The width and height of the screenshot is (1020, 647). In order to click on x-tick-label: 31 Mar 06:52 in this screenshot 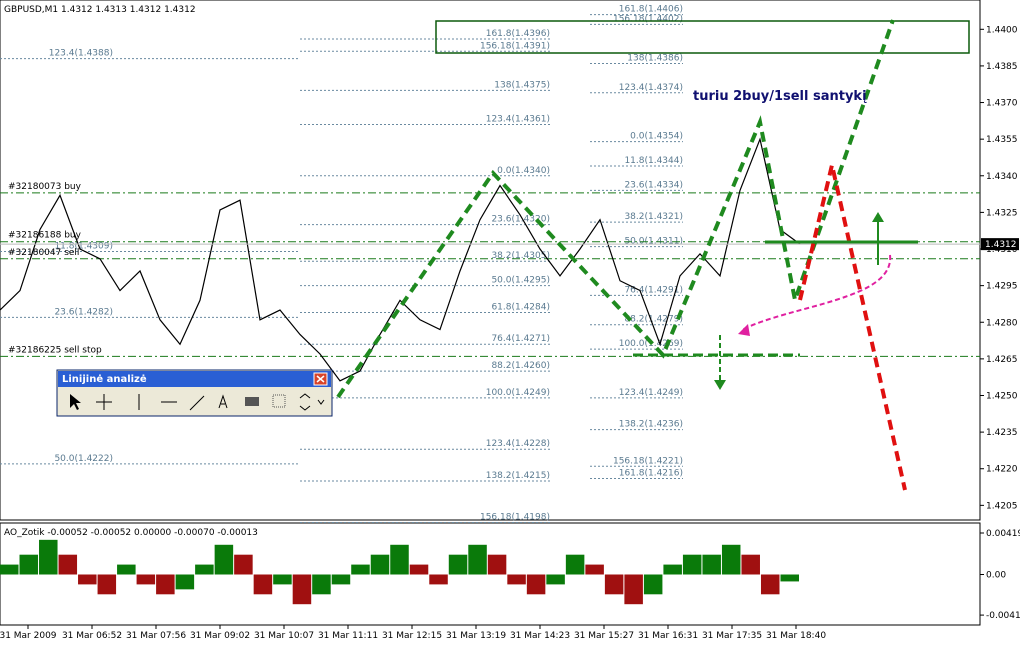, I will do `click(92, 636)`.